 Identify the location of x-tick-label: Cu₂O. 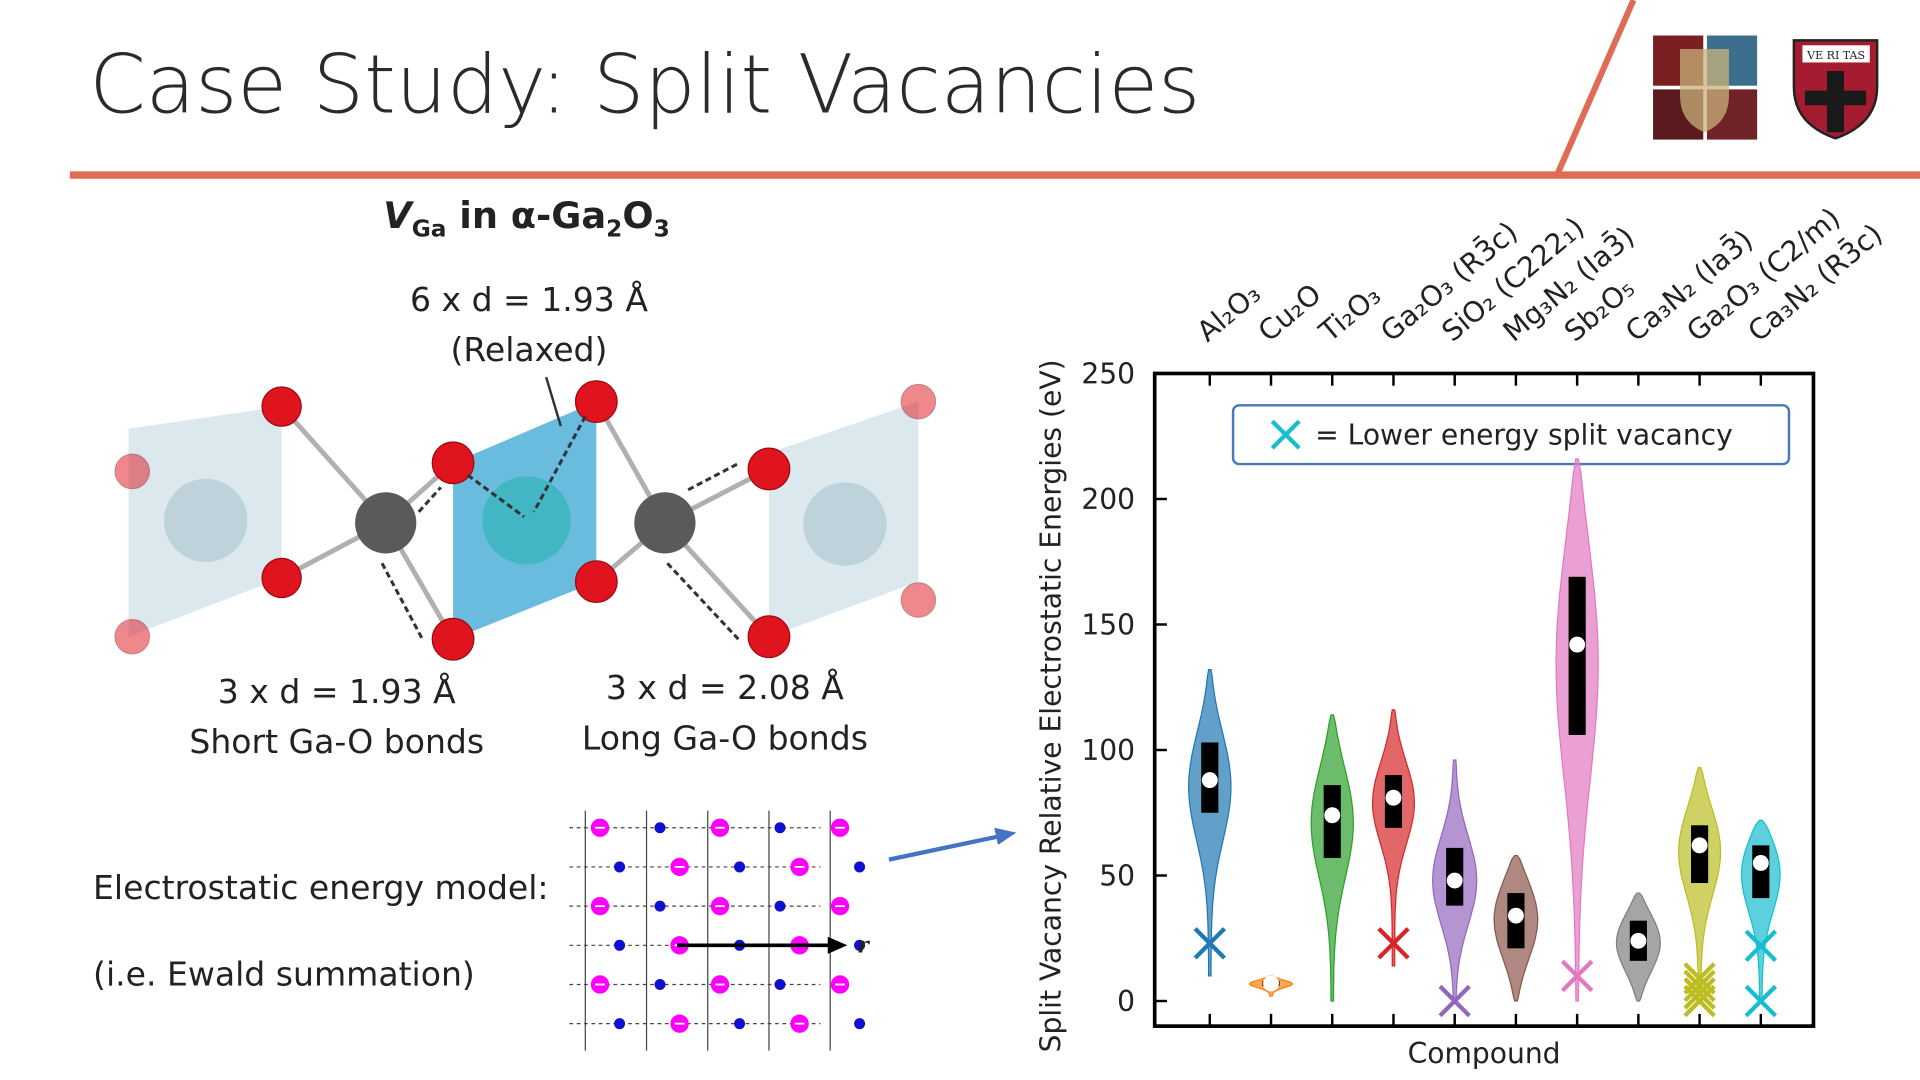
(1290, 312).